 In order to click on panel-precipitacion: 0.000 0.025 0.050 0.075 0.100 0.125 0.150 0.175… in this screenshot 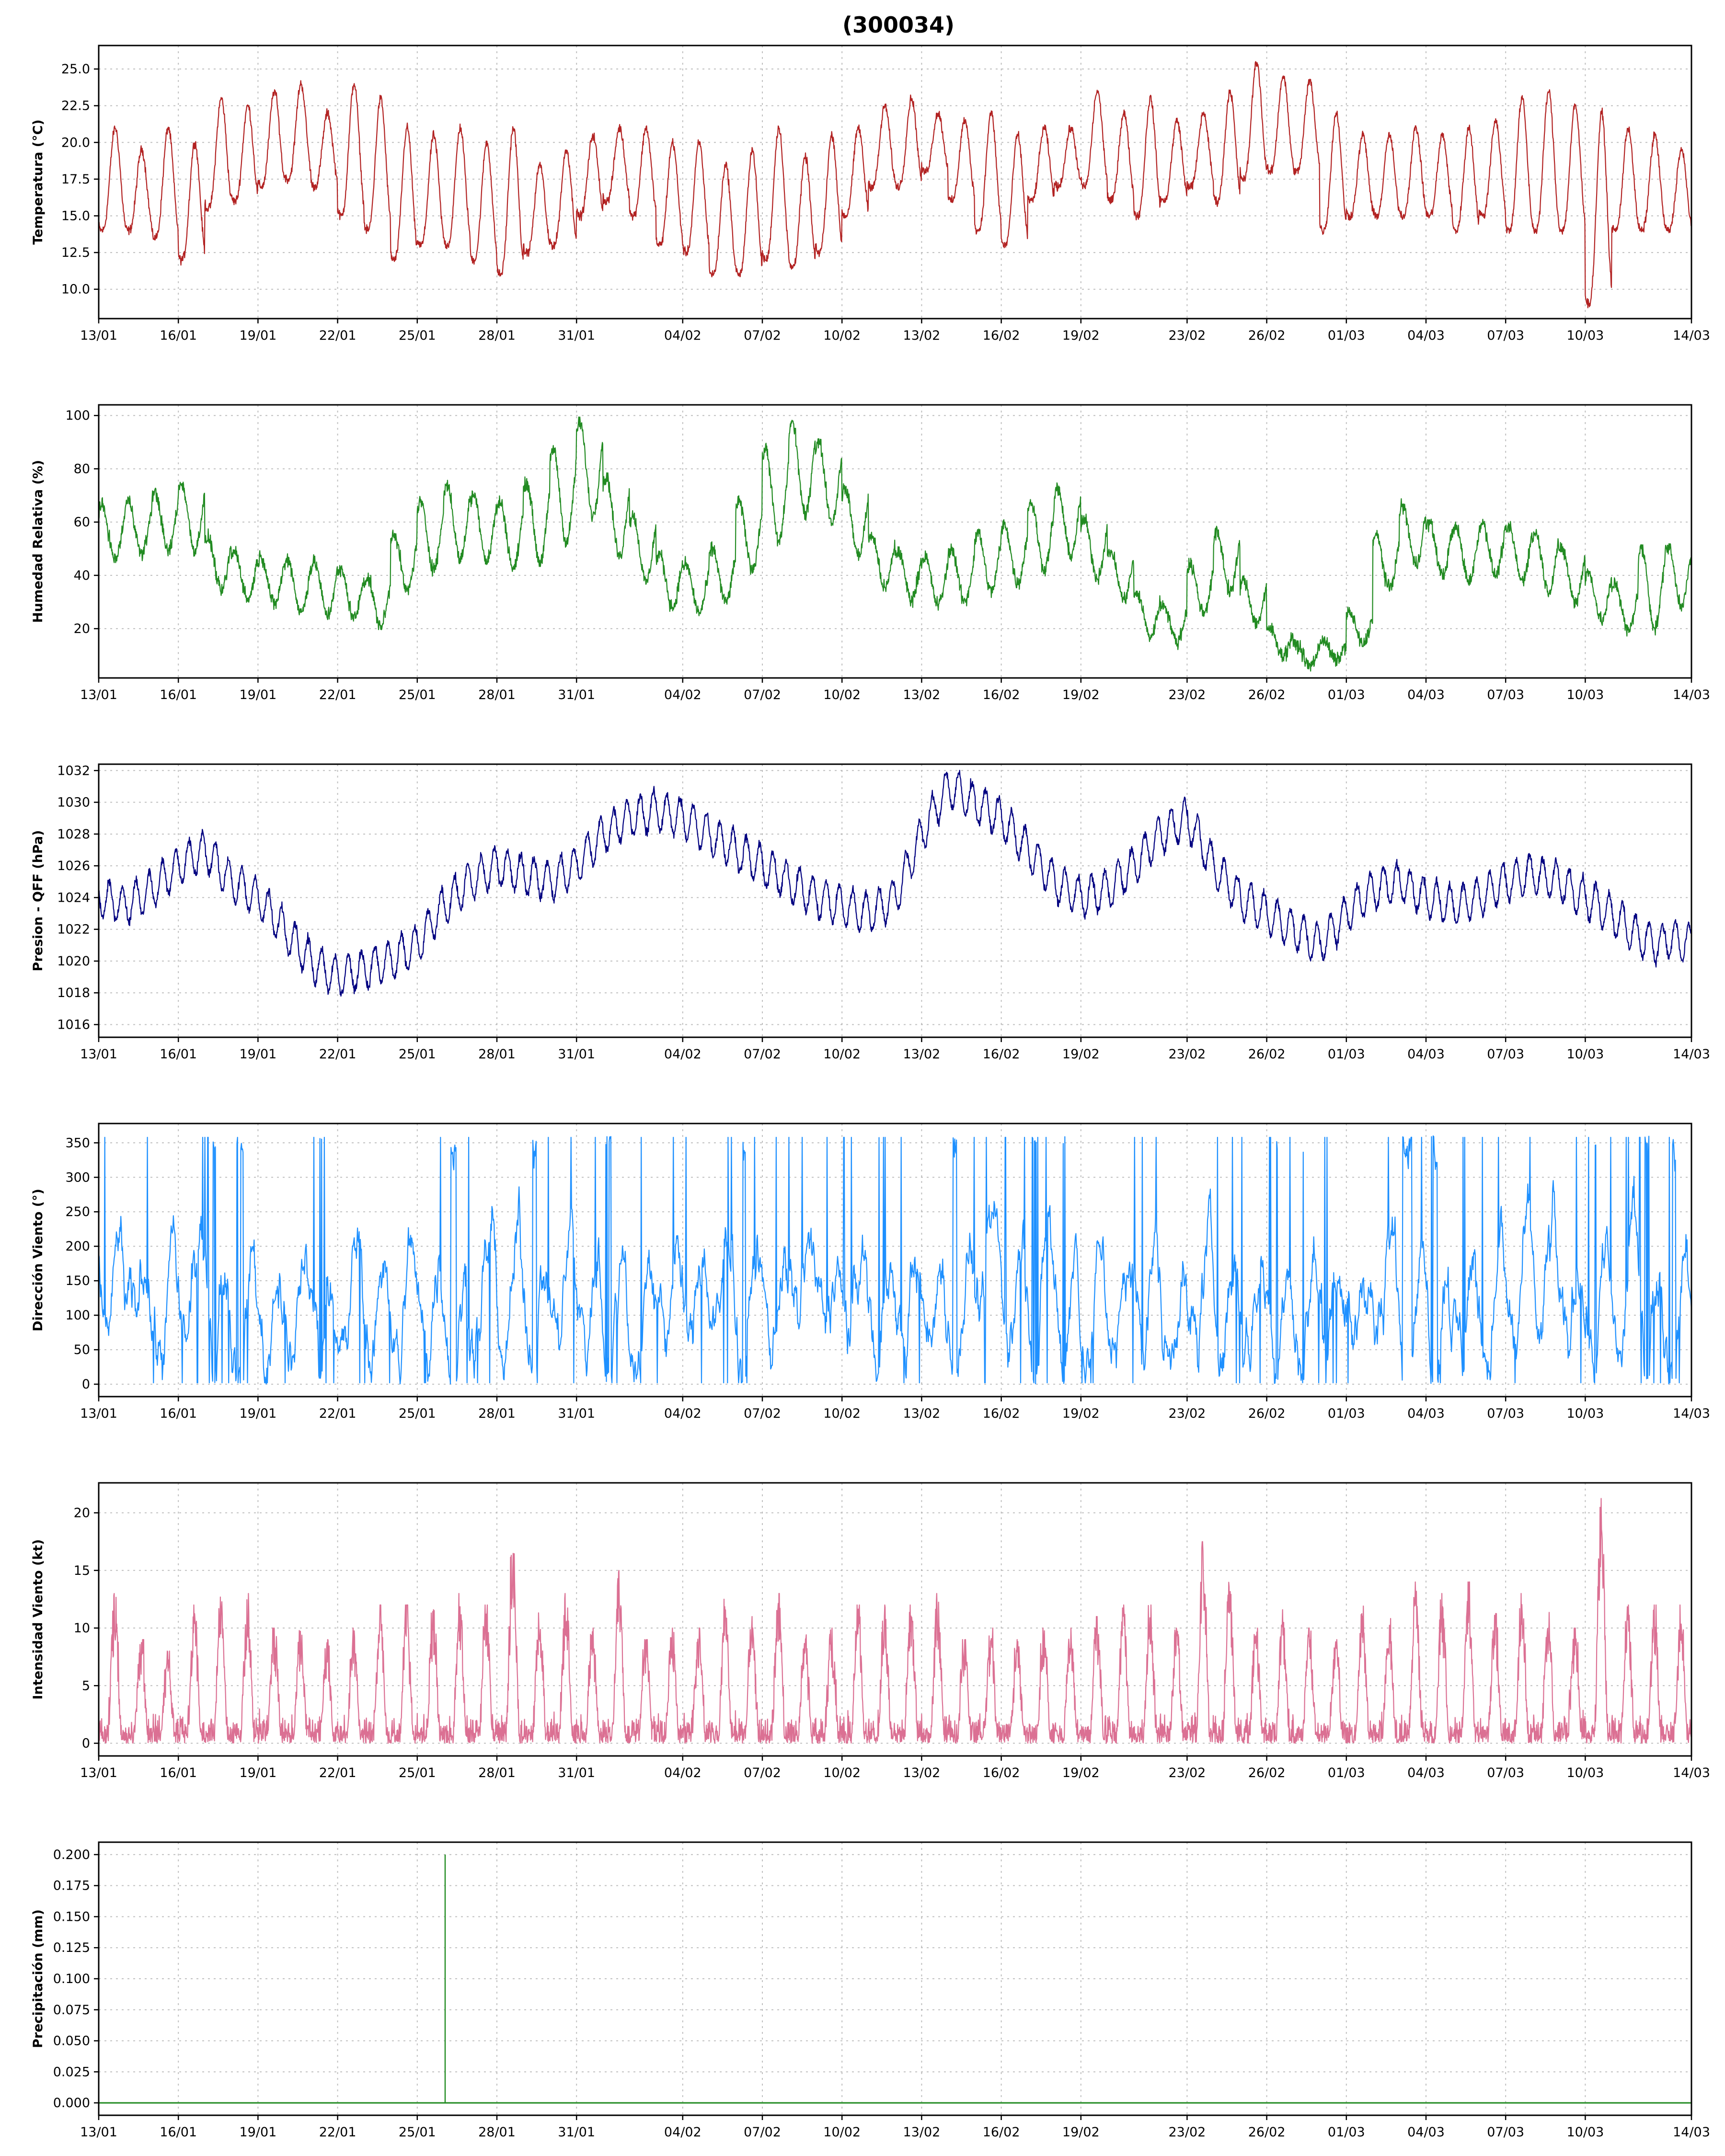, I will do `click(870, 1990)`.